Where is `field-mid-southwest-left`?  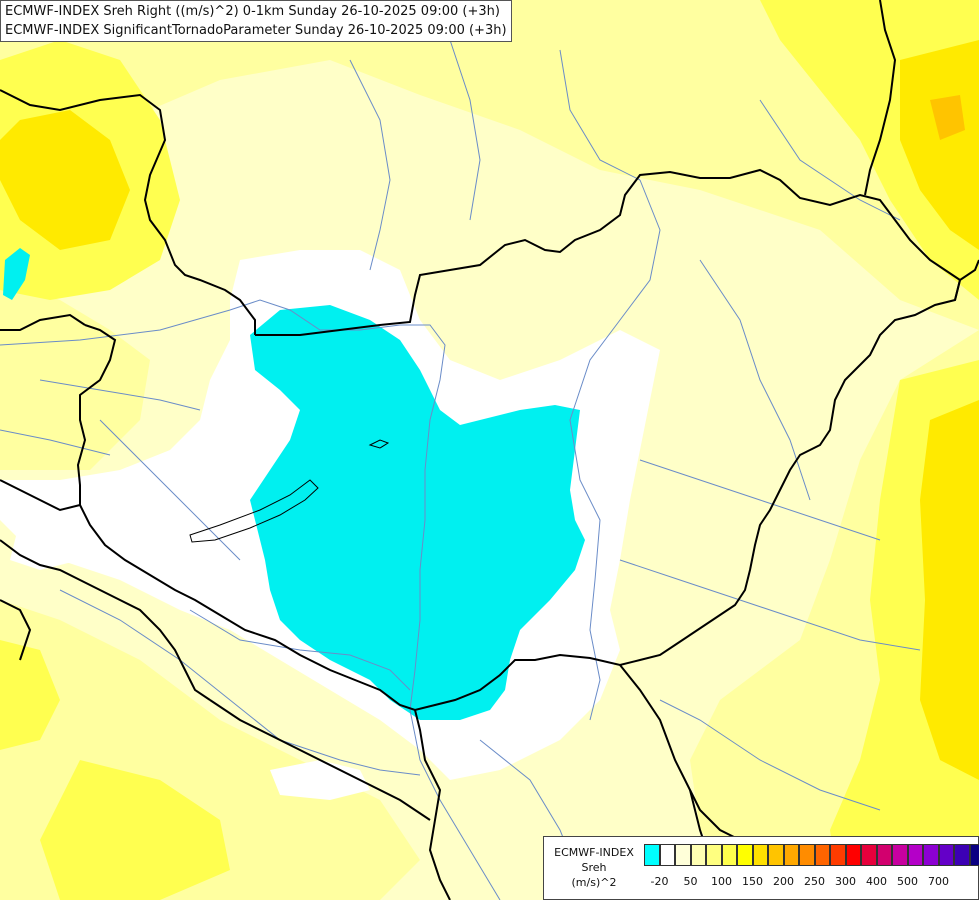
field-mid-southwest-left is located at coordinates (30, 695).